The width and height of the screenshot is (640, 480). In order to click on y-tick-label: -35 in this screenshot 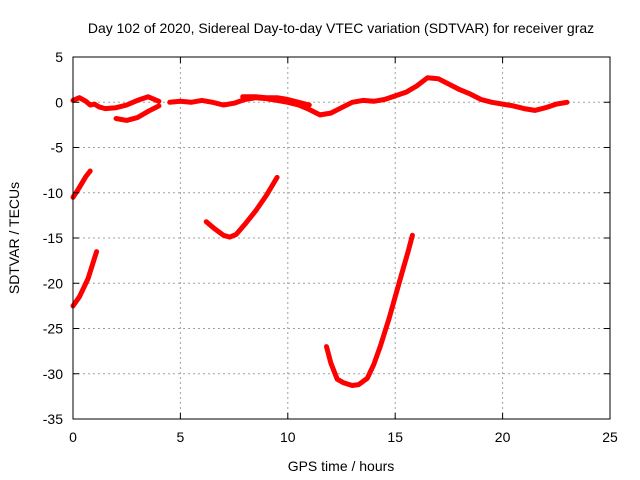, I will do `click(53, 419)`.